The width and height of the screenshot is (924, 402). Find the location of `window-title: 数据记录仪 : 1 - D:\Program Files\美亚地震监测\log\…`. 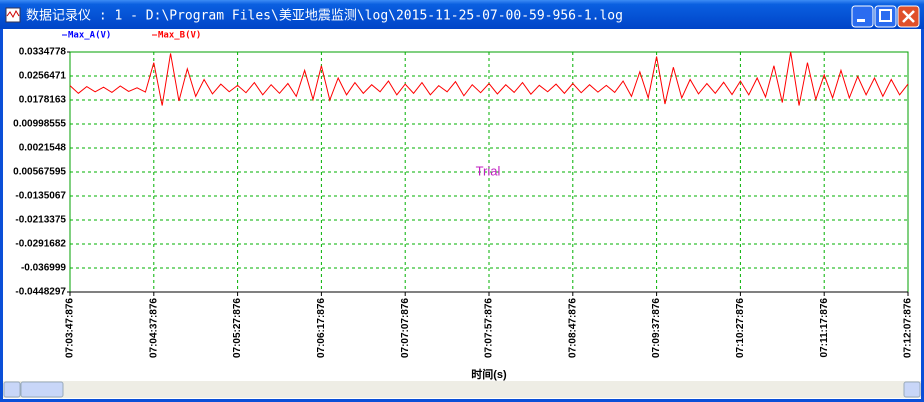

window-title: 数据记录仪 : 1 - D:\Program Files\美亚地震监测\log\… is located at coordinates (324, 16).